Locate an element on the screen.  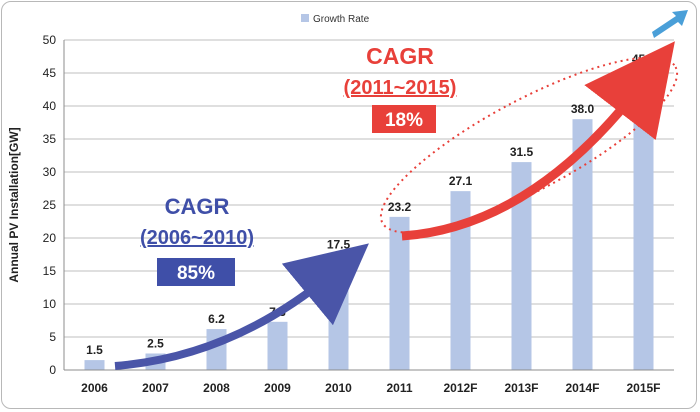
legend-swatch is located at coordinates (305, 18).